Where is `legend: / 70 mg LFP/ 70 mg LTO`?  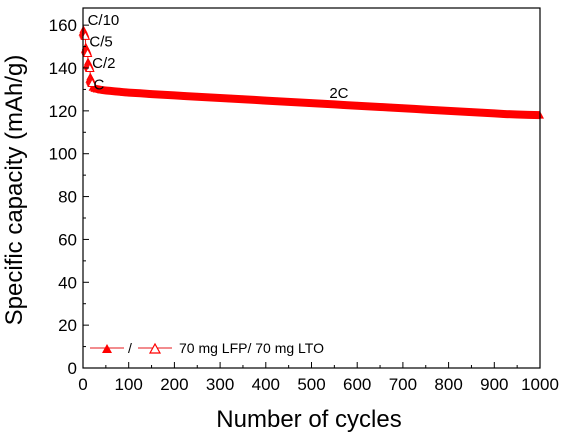 legend: / 70 mg LFP/ 70 mg LTO is located at coordinates (207, 348).